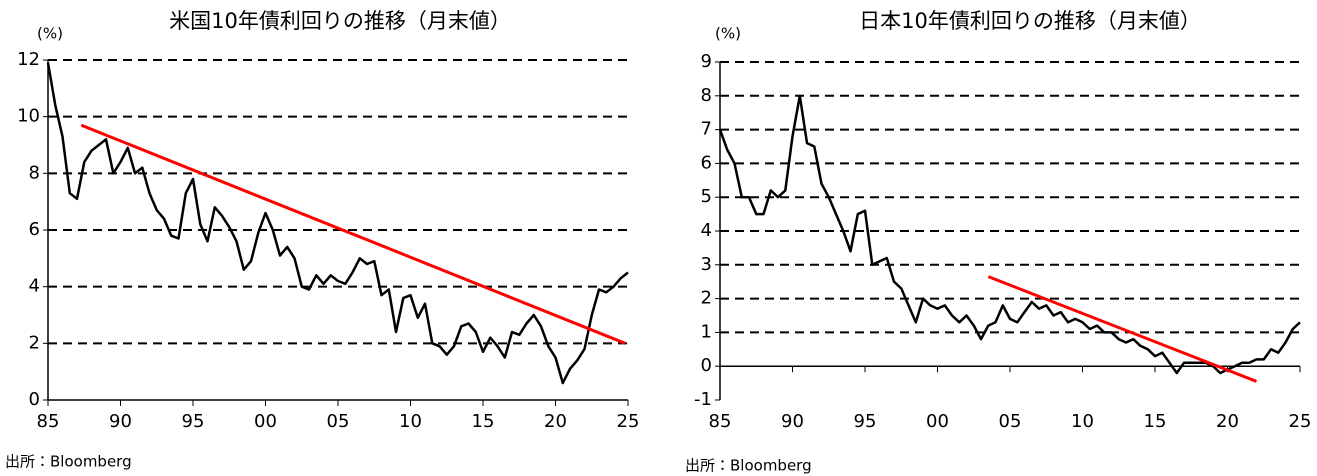 Image resolution: width=1317 pixels, height=476 pixels. Describe the element at coordinates (706, 129) in the screenshot. I see `y-tick-label: 7` at that location.